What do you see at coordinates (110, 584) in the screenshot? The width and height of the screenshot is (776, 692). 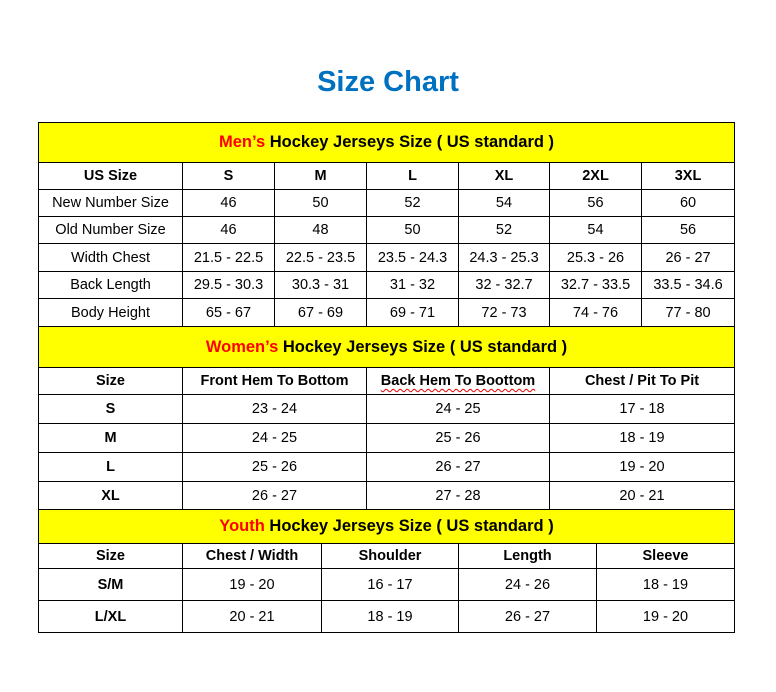 I see `row-label: S/M` at bounding box center [110, 584].